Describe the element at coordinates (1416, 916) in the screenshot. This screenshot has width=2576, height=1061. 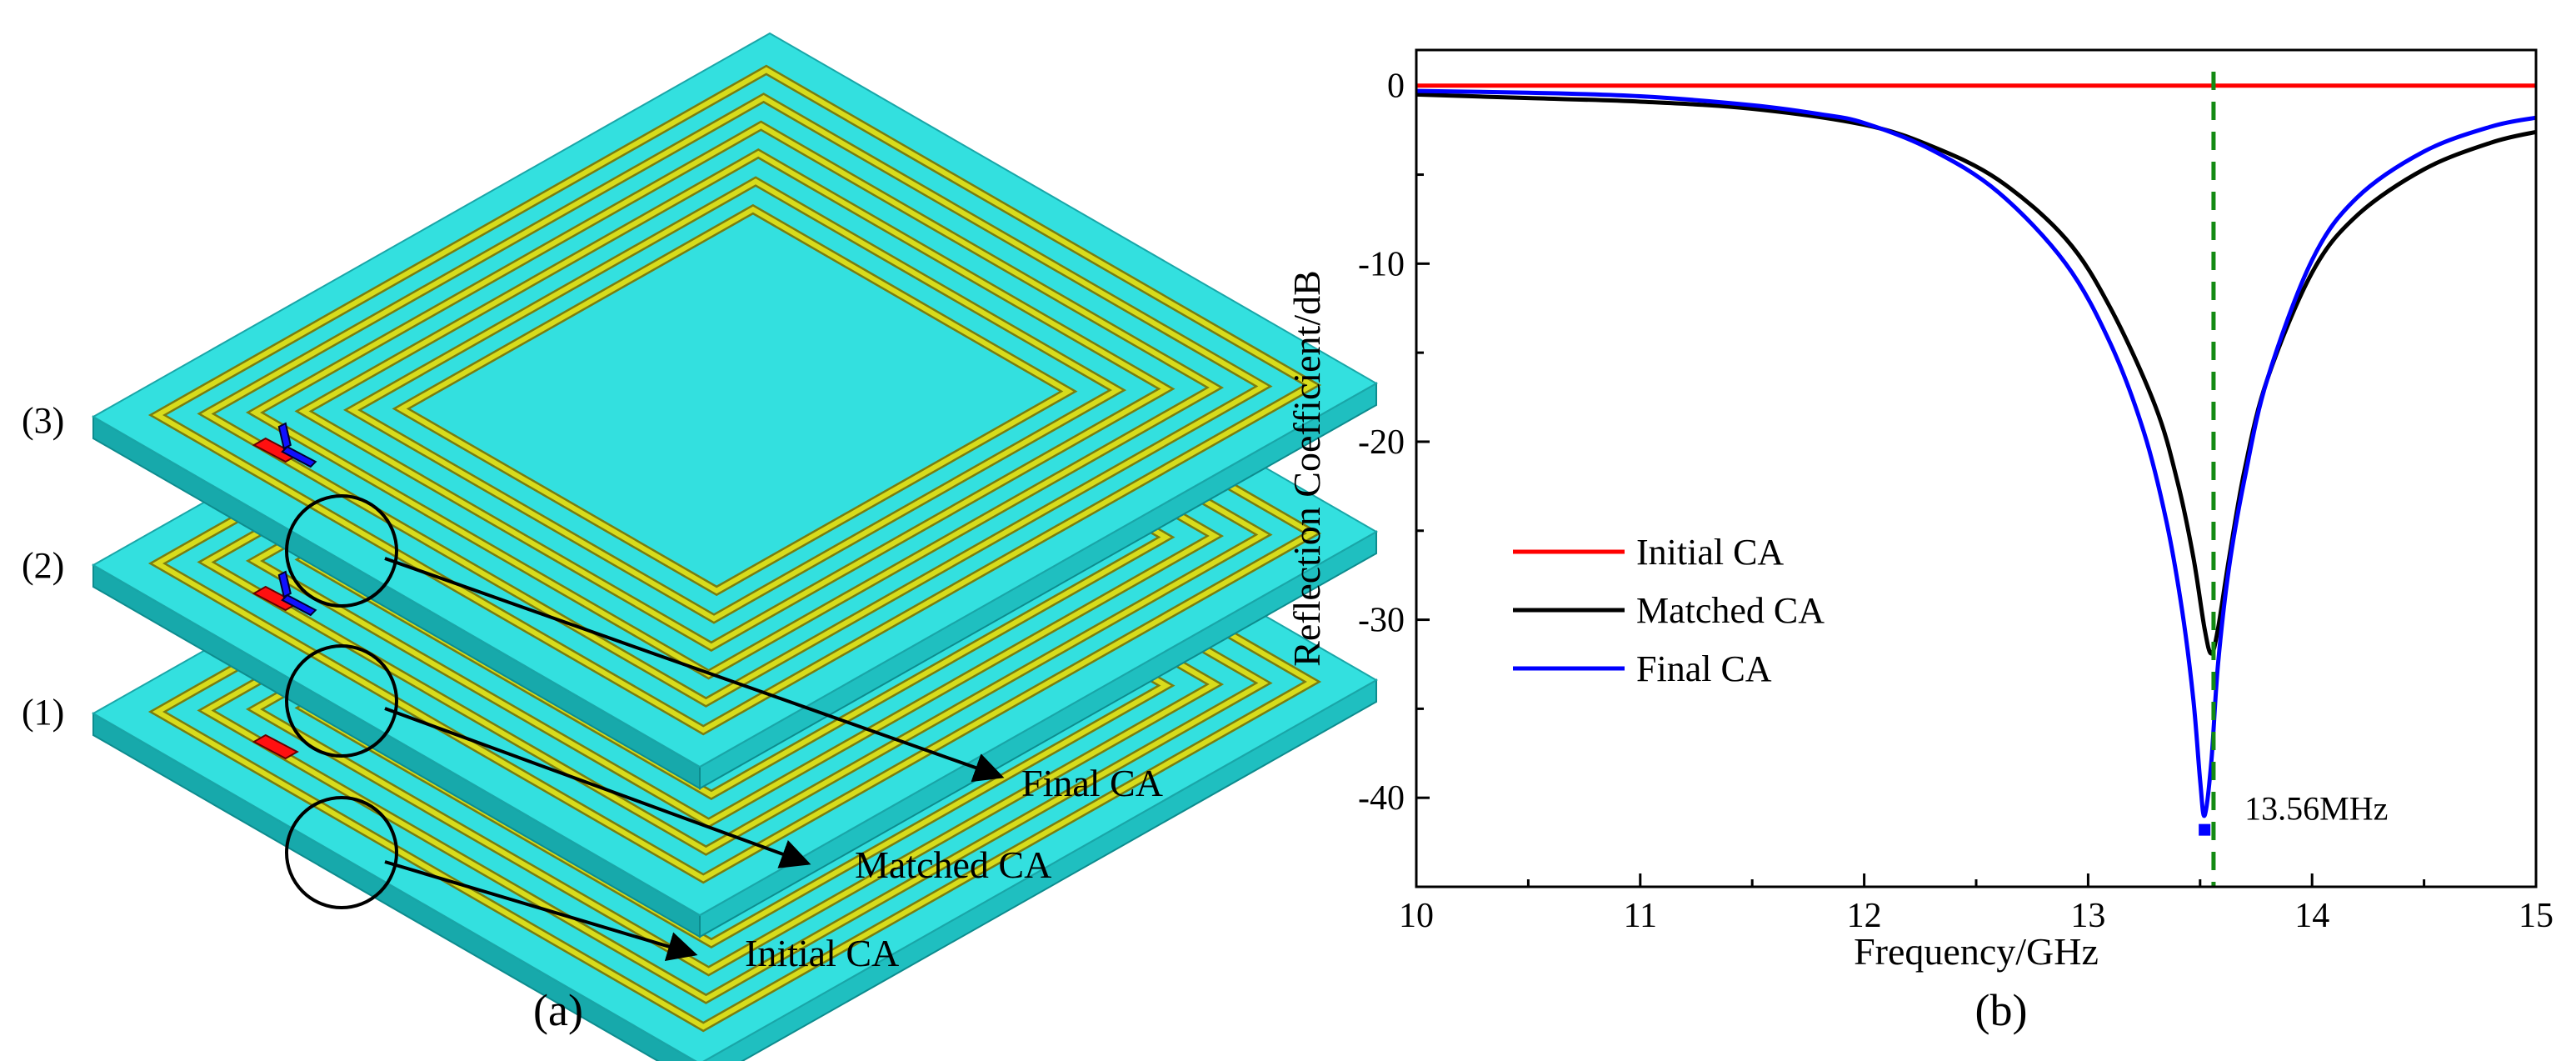
I see `x-tick-label: 10` at that location.